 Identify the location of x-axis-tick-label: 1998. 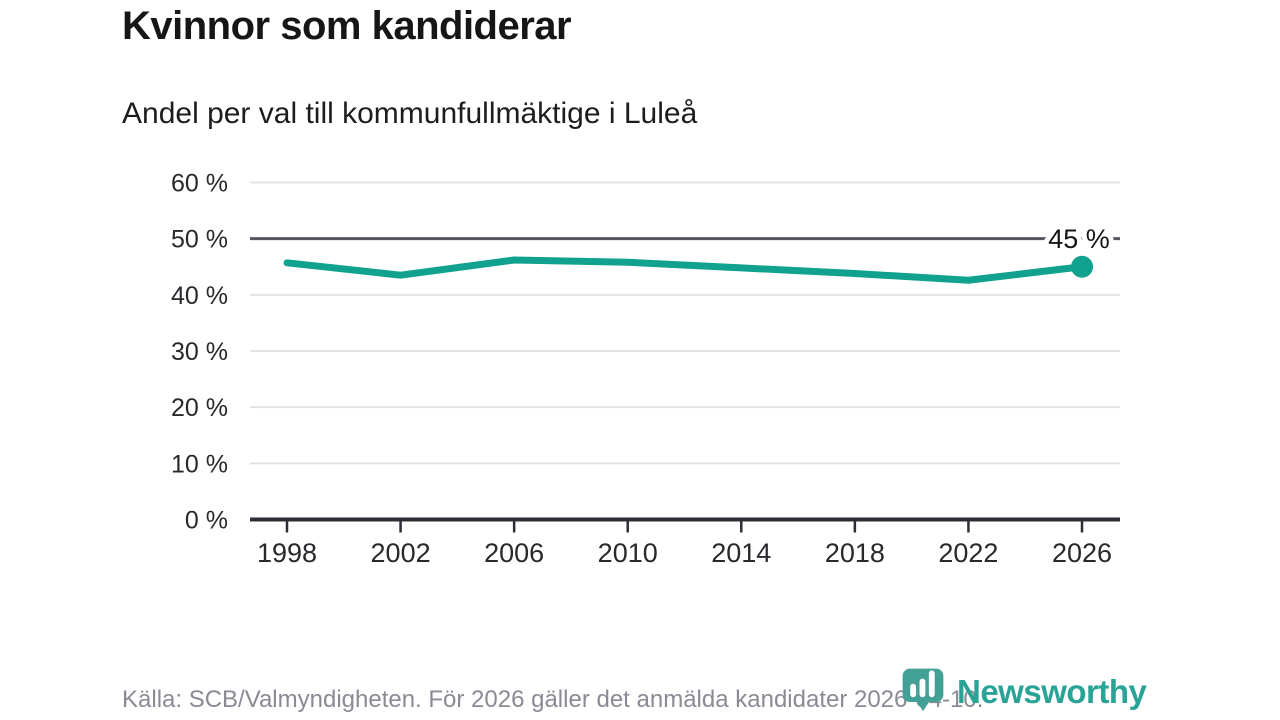
(287, 553).